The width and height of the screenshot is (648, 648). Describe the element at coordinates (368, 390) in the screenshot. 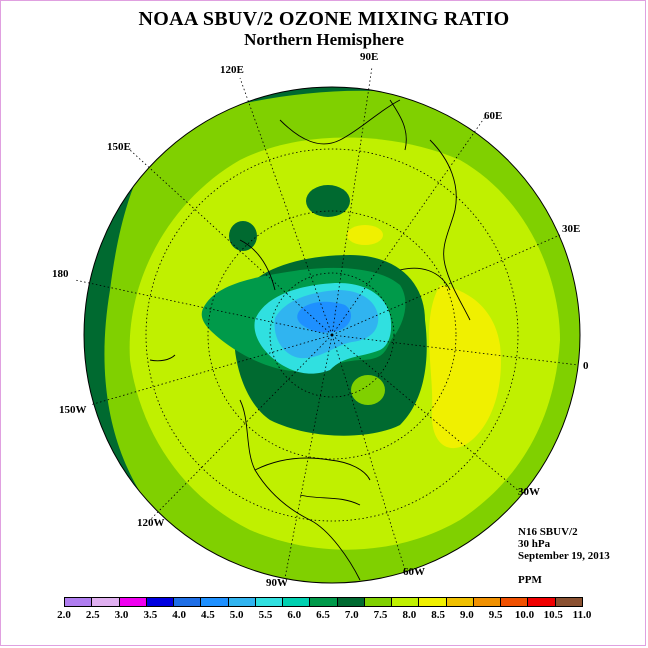

I see `field-lightgreen-hole` at that location.